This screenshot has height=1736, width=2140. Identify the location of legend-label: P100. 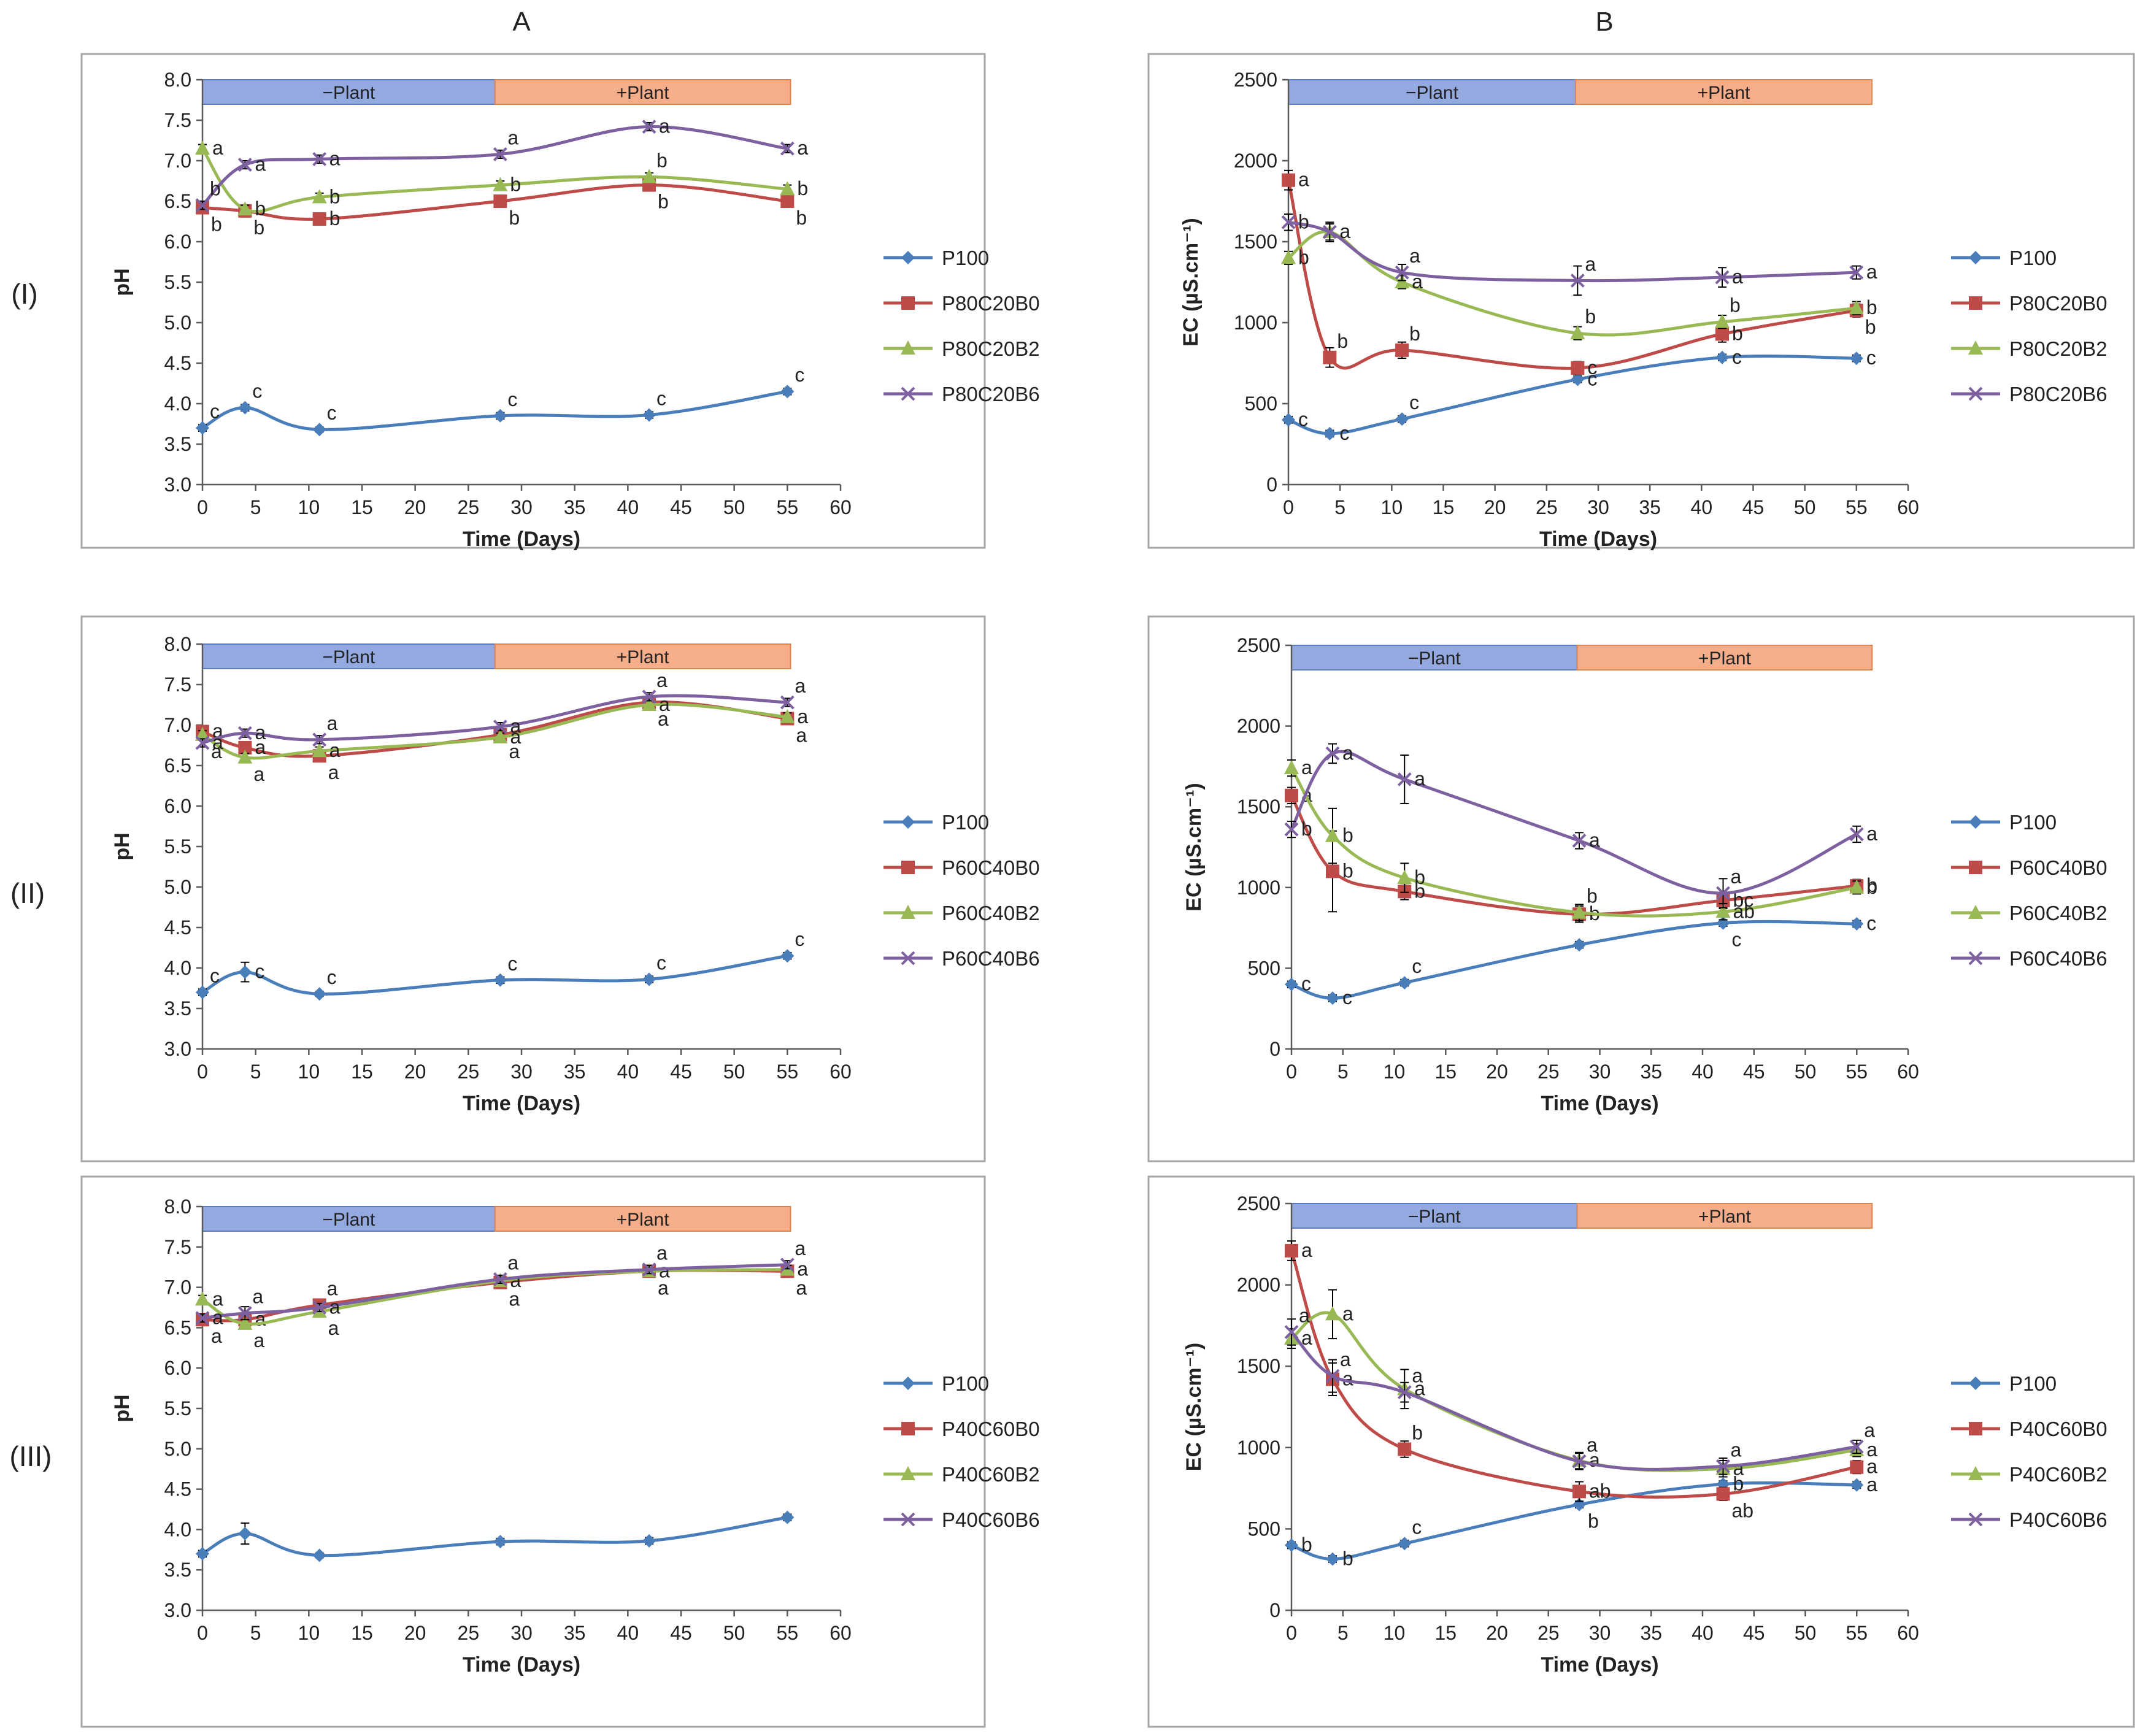
(2033, 258).